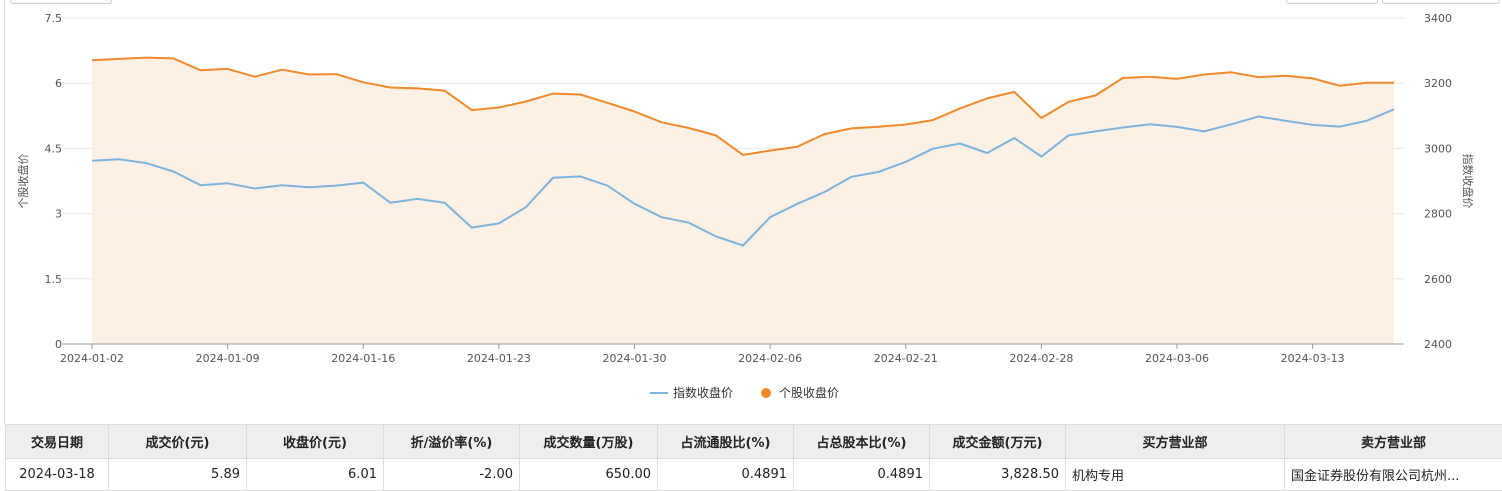 The height and width of the screenshot is (491, 1502). What do you see at coordinates (92, 358) in the screenshot?
I see `x-tick-label: 2024-01-02` at bounding box center [92, 358].